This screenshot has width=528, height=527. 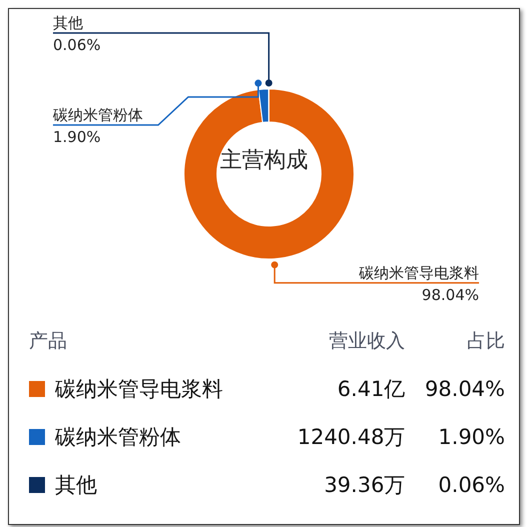 I want to click on slice-label: 碳纳米管导电浆料, so click(x=418, y=273).